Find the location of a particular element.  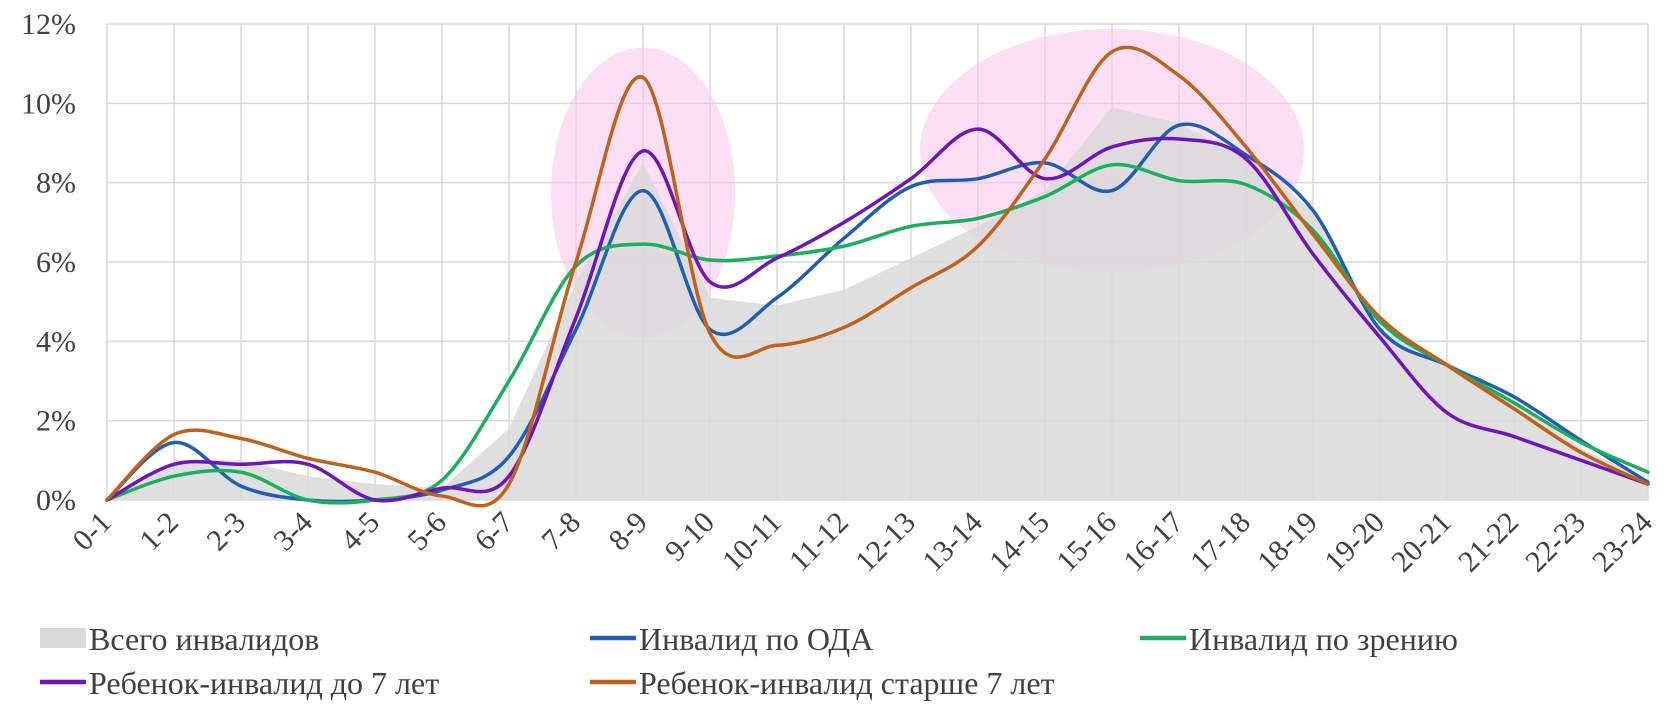

legend-label: Всего инвалидов is located at coordinates (204, 639).